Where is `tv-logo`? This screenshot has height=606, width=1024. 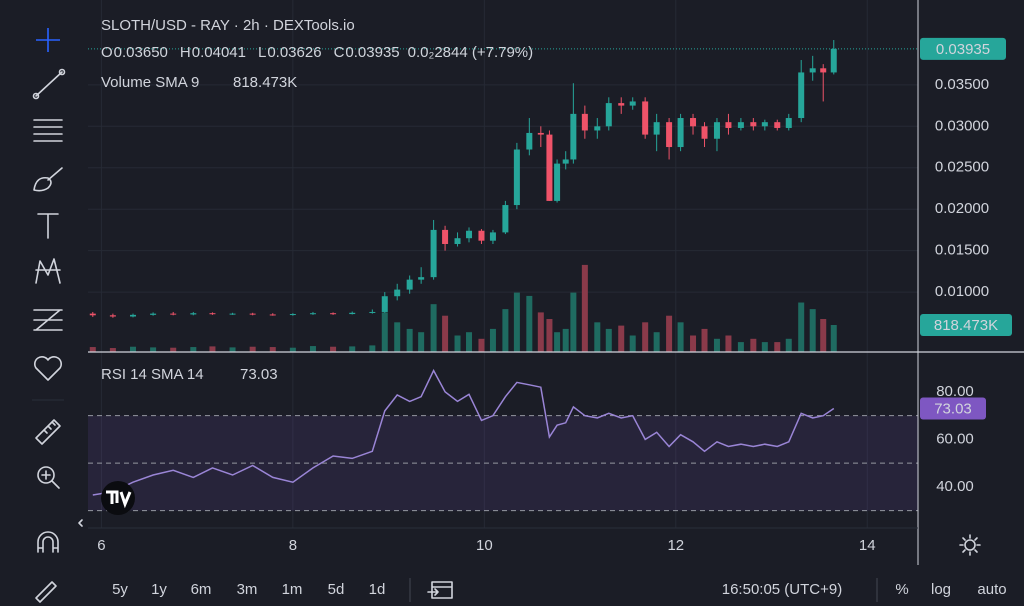
tv-logo is located at coordinates (118, 498).